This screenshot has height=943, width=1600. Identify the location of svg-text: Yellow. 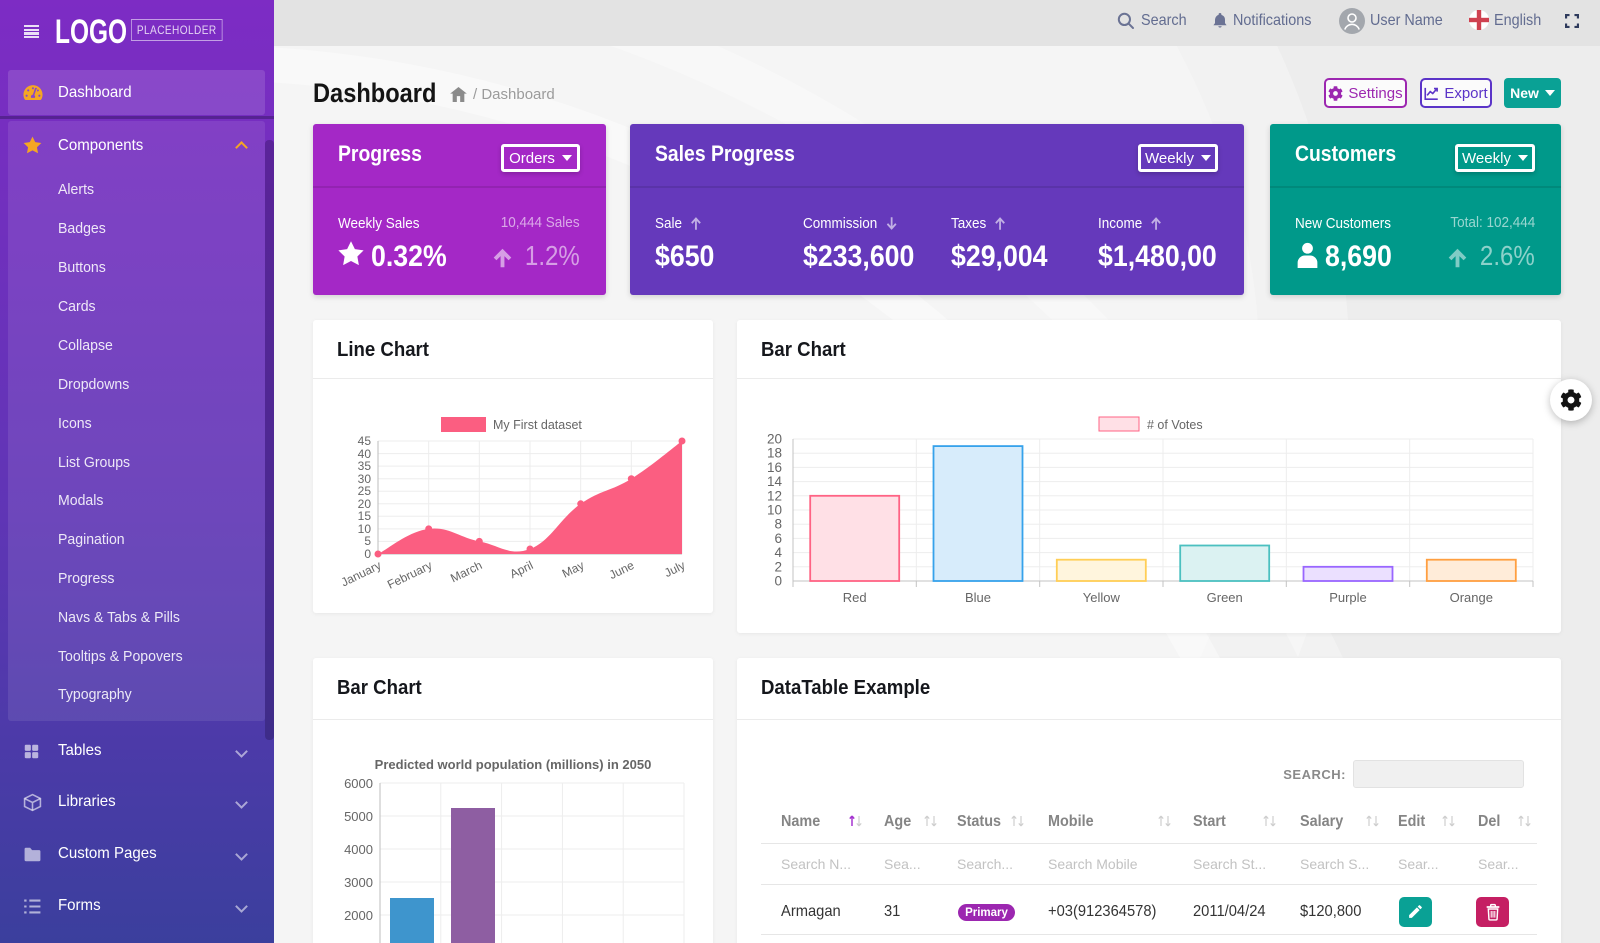
(1102, 597).